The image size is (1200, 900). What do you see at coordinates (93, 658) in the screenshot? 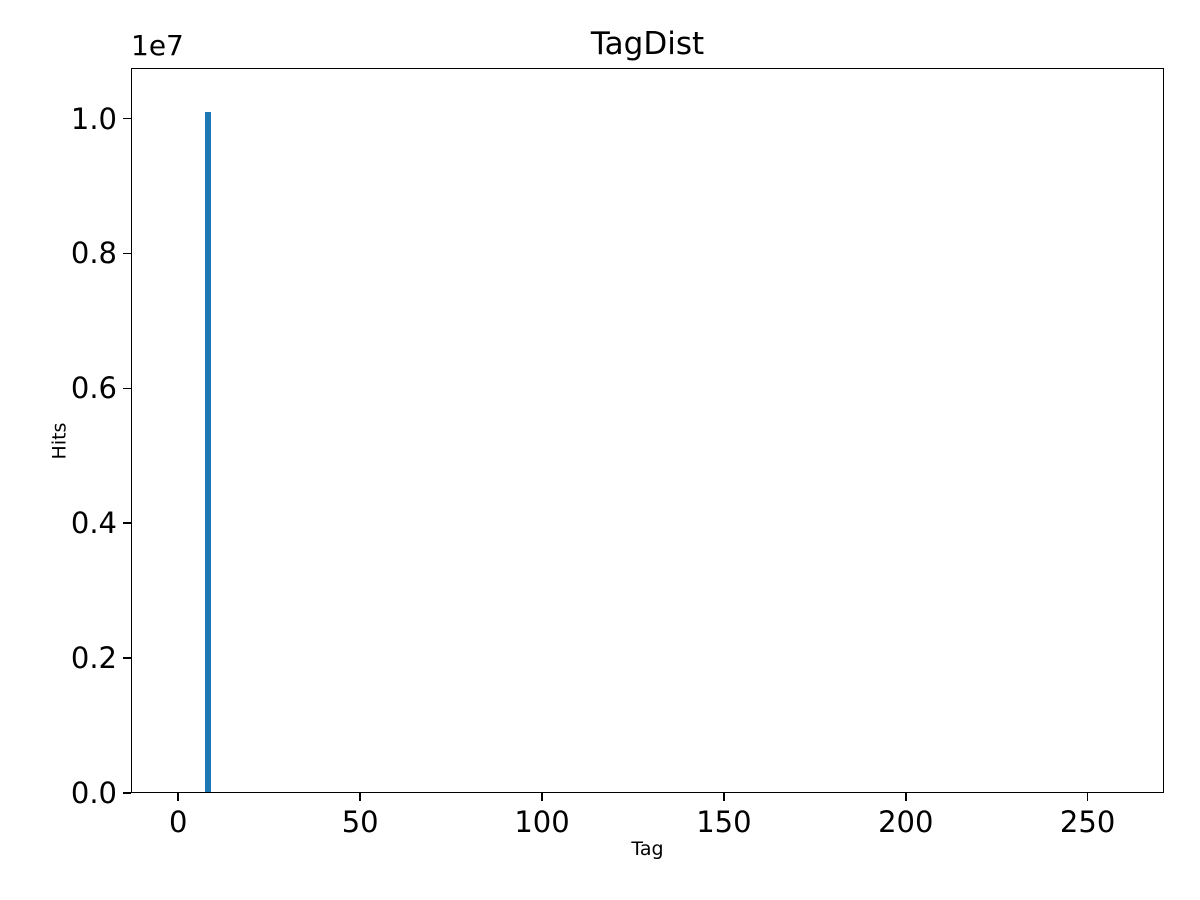
I see `y-tick-label: 0.2` at bounding box center [93, 658].